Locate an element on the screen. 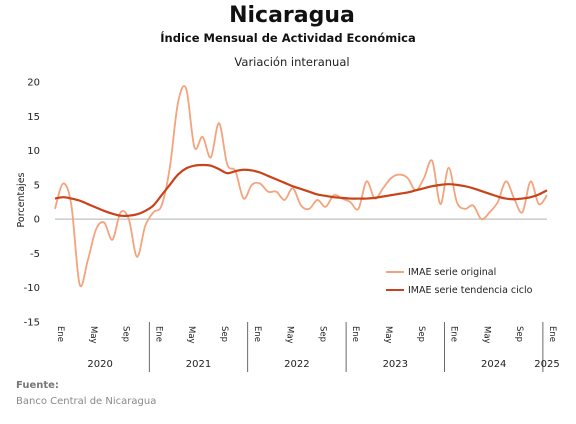  y-tick-label: 10 is located at coordinates (33, 151).